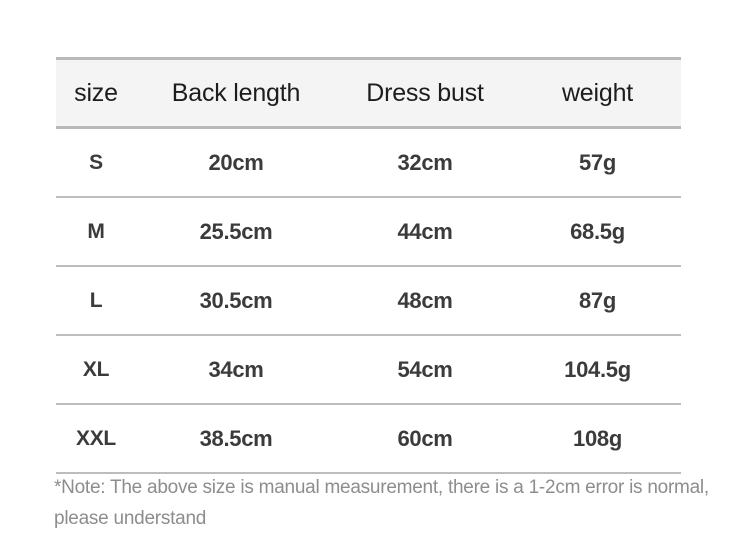 This screenshot has height=553, width=749. I want to click on cell-weight: 108g, so click(597, 439).